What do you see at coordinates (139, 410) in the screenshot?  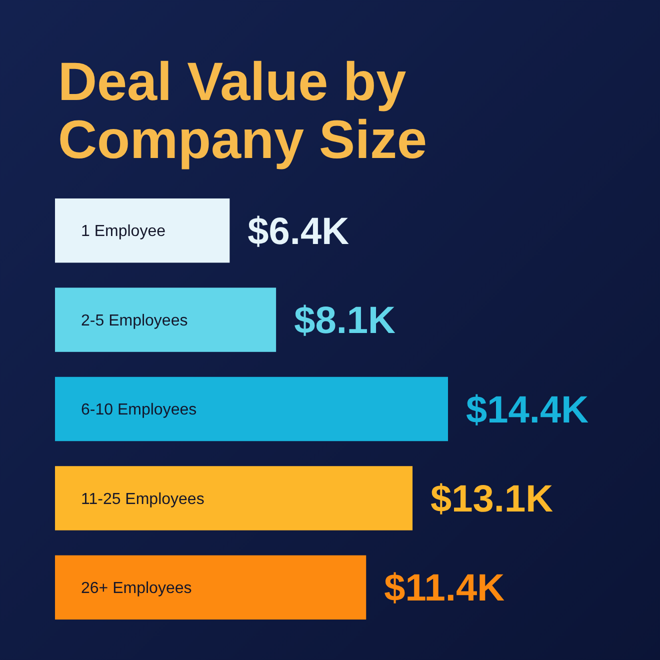 I see `y-tick-label: 6-10 Employees` at bounding box center [139, 410].